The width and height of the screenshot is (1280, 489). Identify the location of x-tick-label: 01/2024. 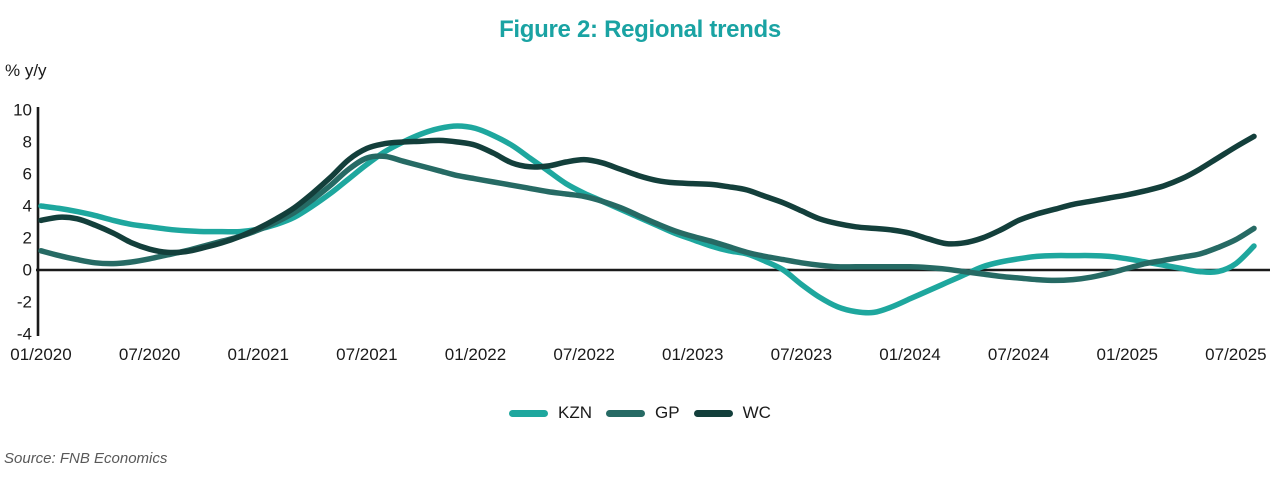
(910, 354).